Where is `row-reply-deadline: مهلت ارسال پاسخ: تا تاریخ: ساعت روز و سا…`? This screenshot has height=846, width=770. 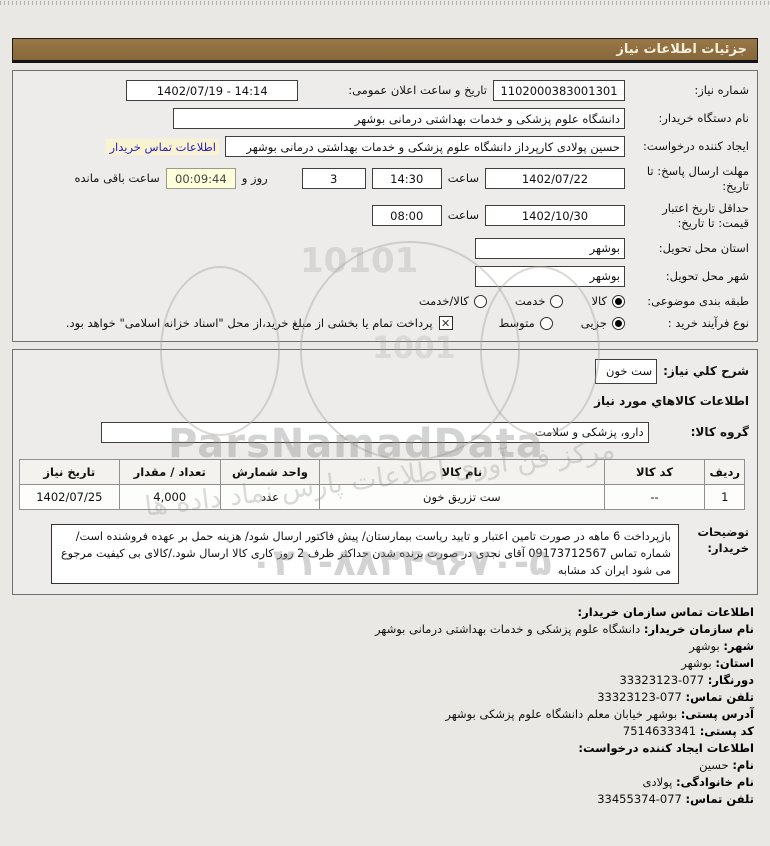 row-reply-deadline: مهلت ارسال پاسخ: تا تاریخ: ساعت روز و سا… is located at coordinates (385, 179).